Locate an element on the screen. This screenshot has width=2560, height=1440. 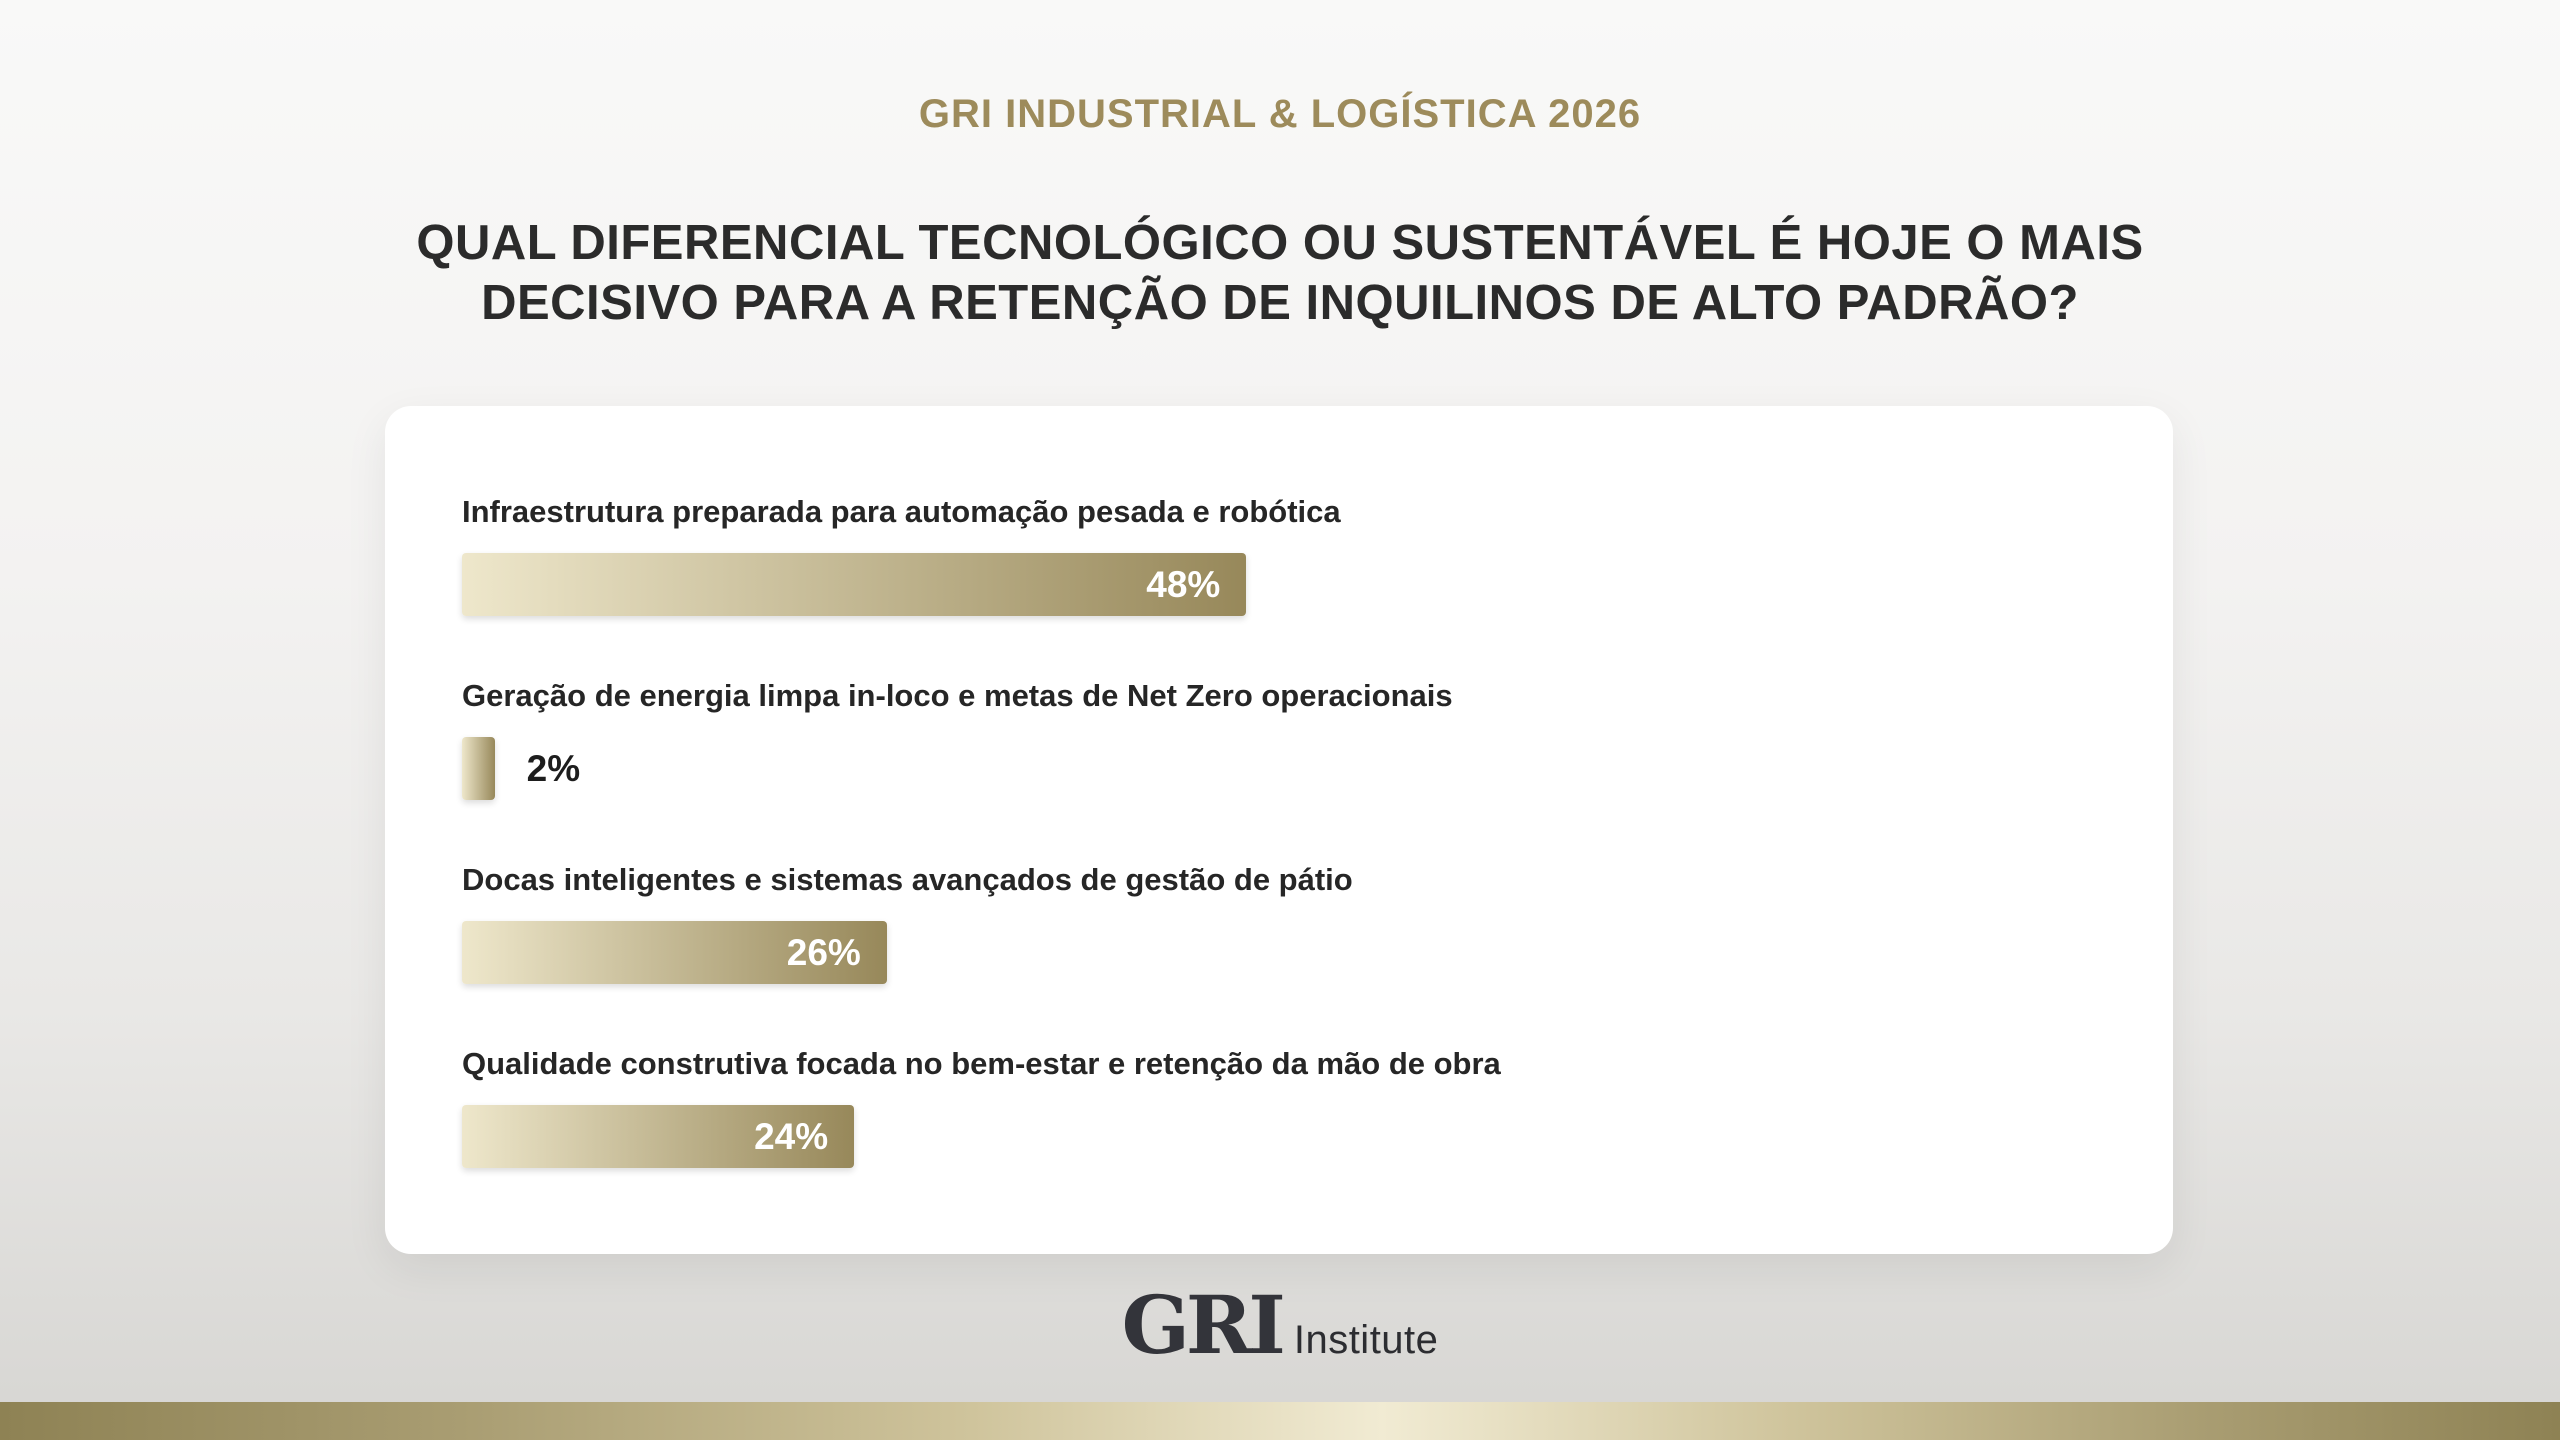
result-bar: 26% is located at coordinates (674, 952).